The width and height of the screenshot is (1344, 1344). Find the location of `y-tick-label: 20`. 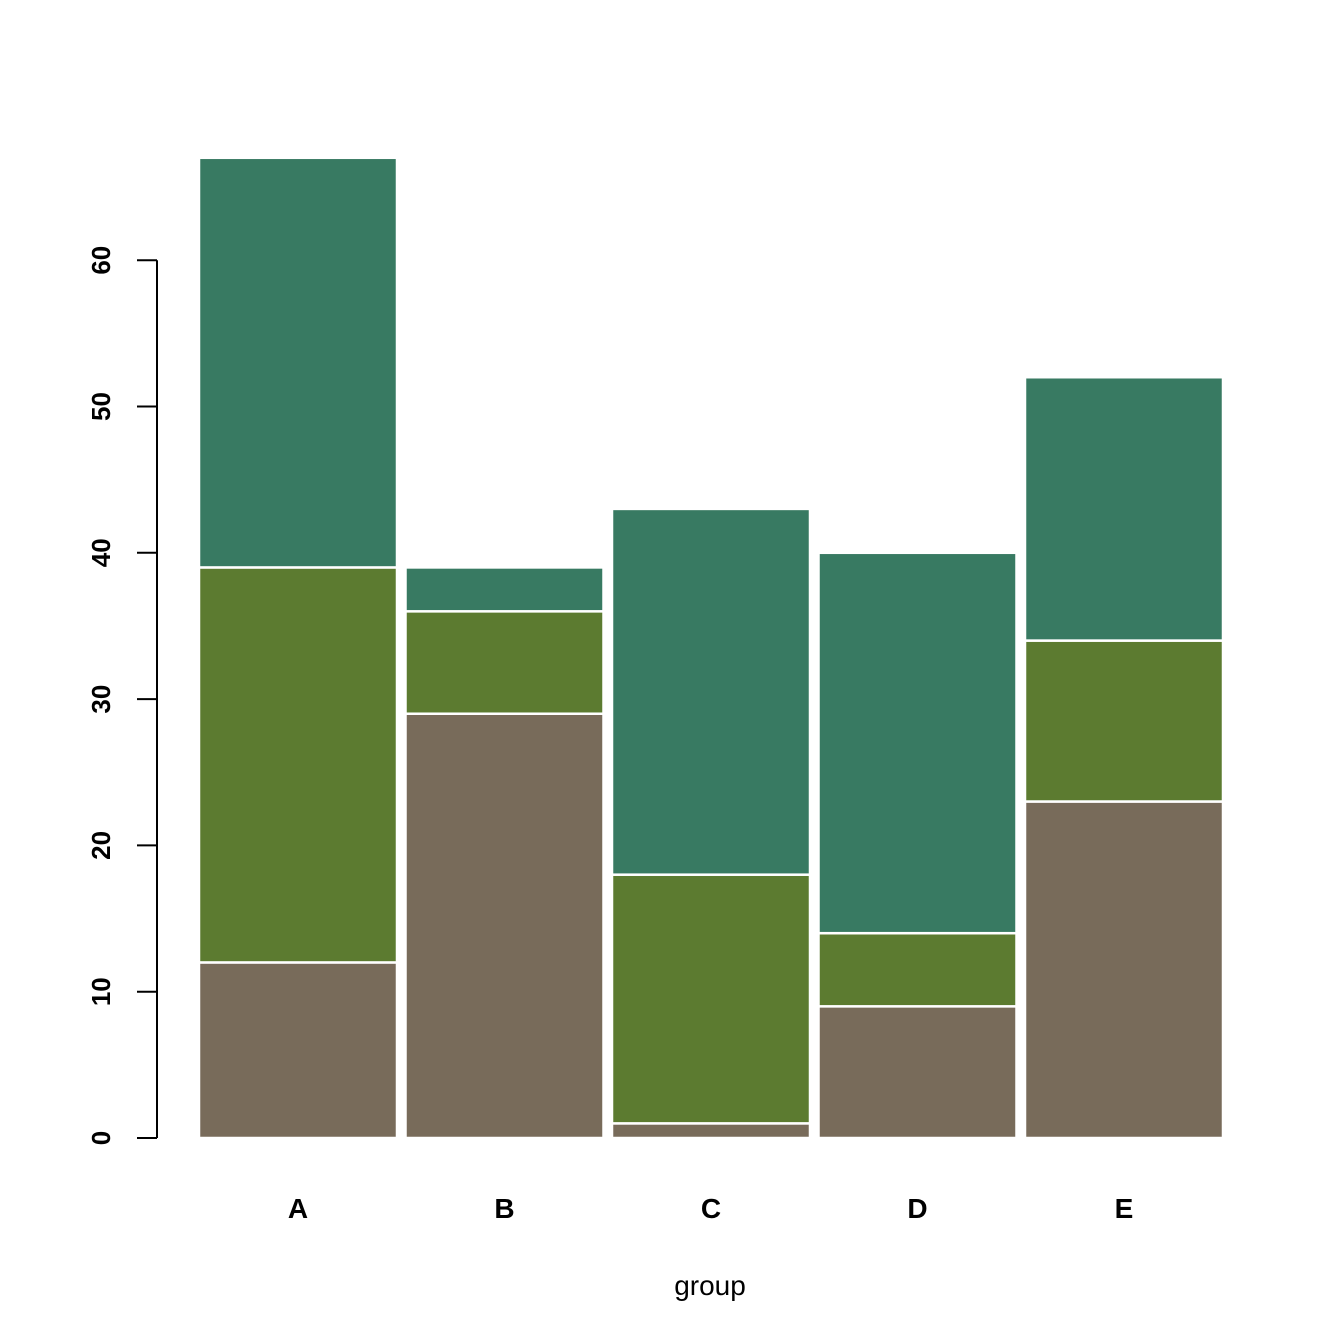

y-tick-label: 20 is located at coordinates (101, 845).